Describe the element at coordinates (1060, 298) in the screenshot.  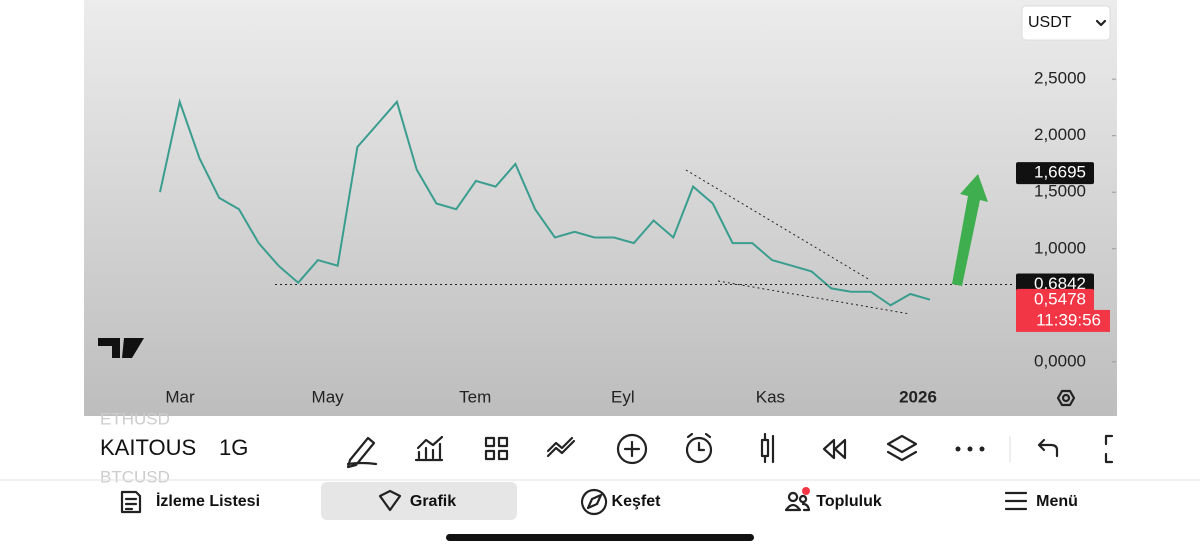
I see `price-label: 0,5478` at that location.